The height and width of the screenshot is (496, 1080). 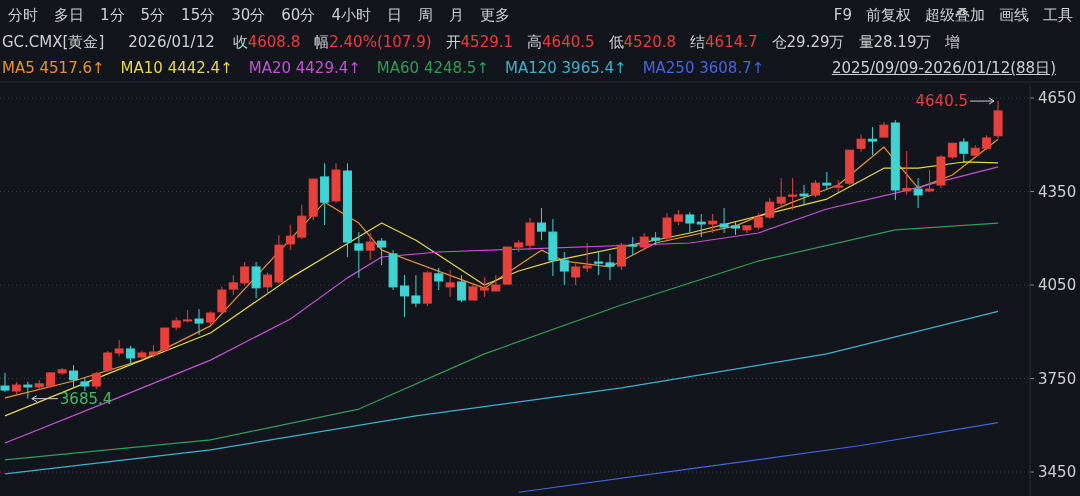 What do you see at coordinates (953, 41) in the screenshot?
I see `text: 增` at bounding box center [953, 41].